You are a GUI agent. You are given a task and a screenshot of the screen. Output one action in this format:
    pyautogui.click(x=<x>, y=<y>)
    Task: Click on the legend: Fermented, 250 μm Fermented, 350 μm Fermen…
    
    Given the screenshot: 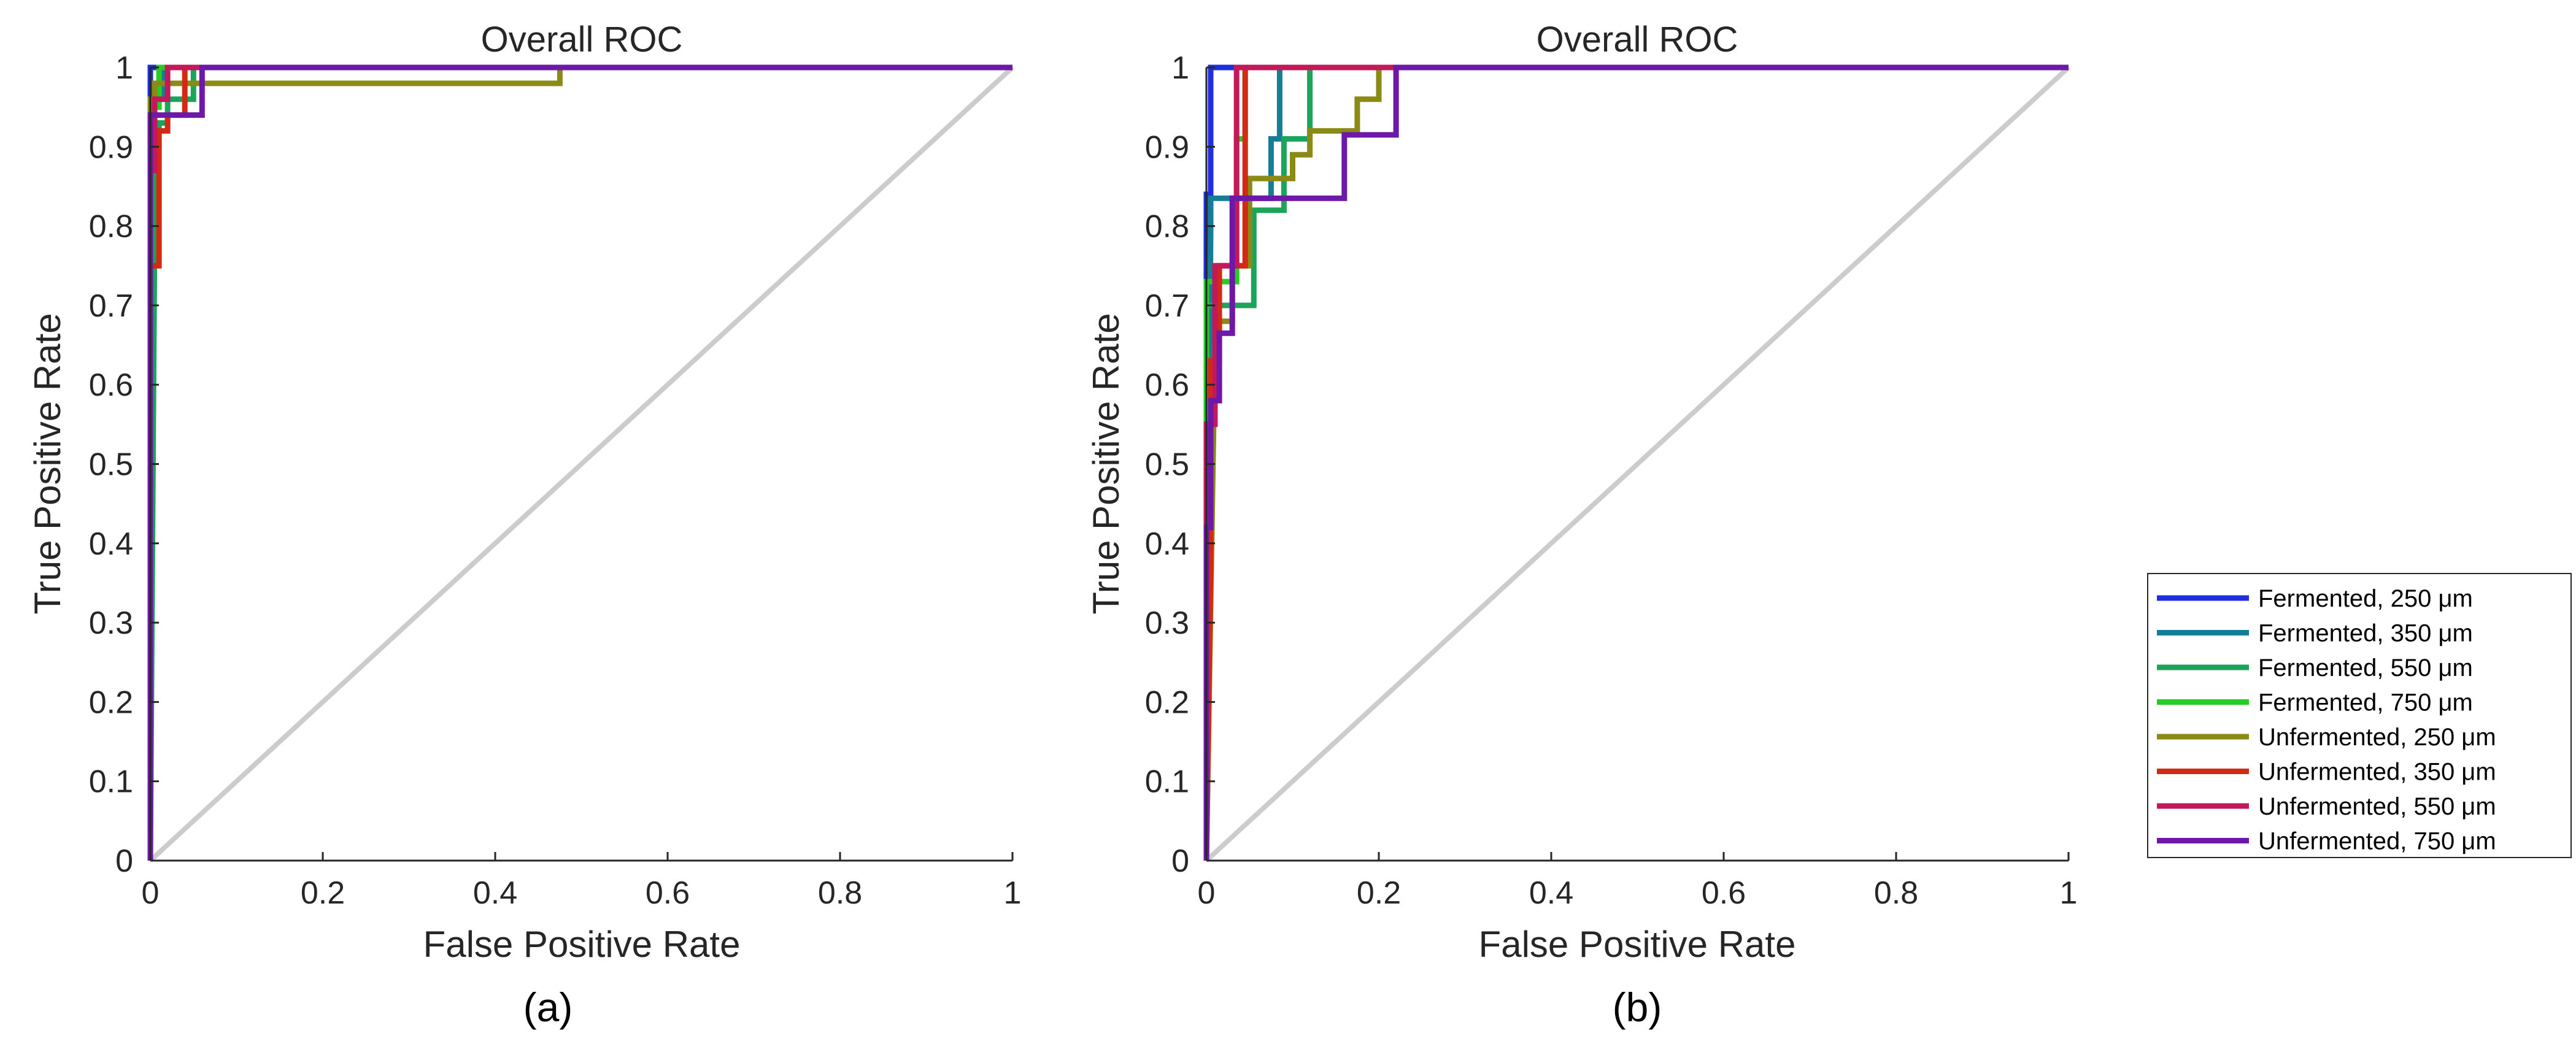 What is the action you would take?
    pyautogui.click(x=2359, y=715)
    